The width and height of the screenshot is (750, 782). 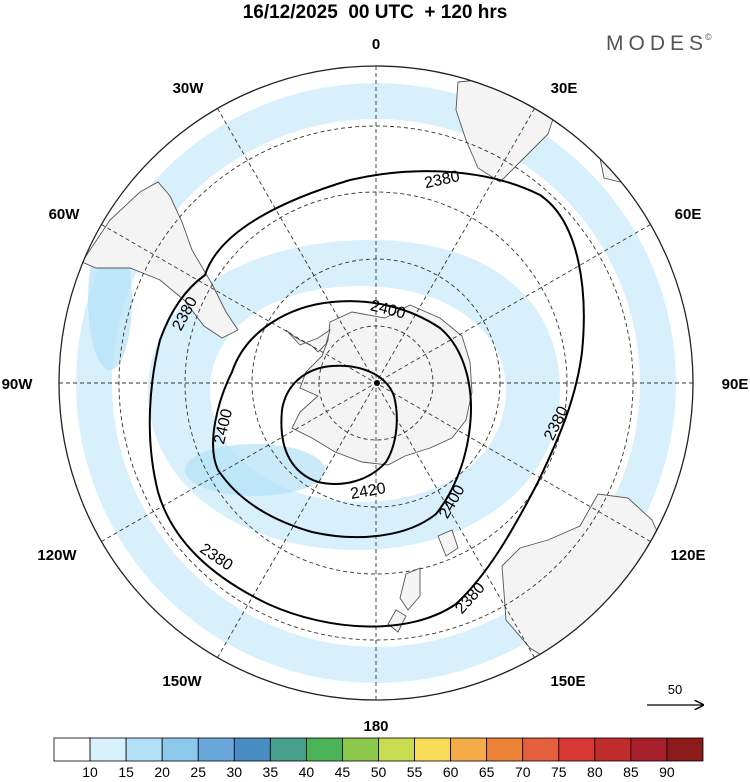 What do you see at coordinates (487, 772) in the screenshot?
I see `colorbar-label: 65` at bounding box center [487, 772].